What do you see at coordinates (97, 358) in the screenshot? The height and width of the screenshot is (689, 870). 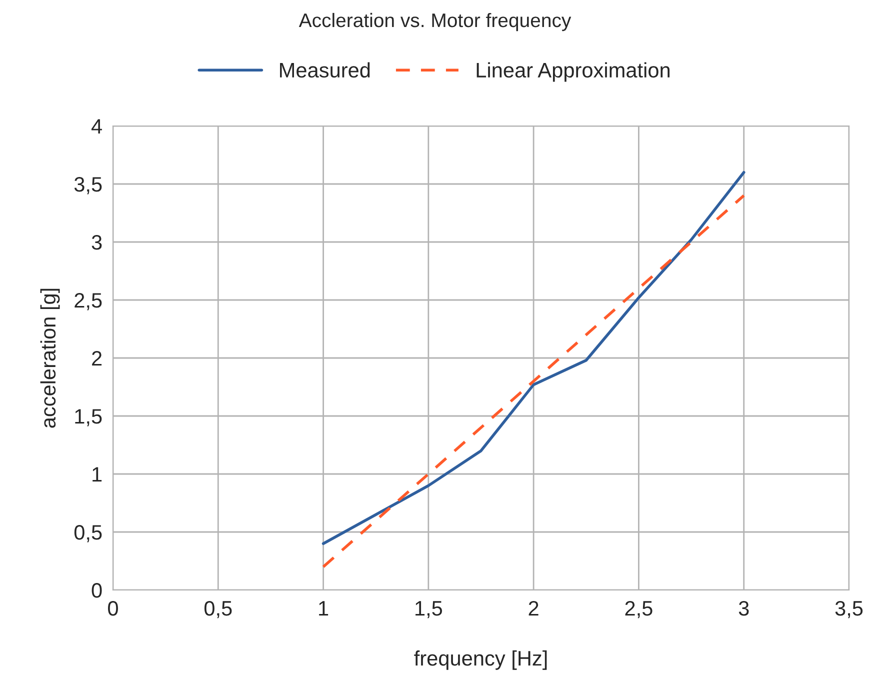 I see `y-tick-label: 2` at bounding box center [97, 358].